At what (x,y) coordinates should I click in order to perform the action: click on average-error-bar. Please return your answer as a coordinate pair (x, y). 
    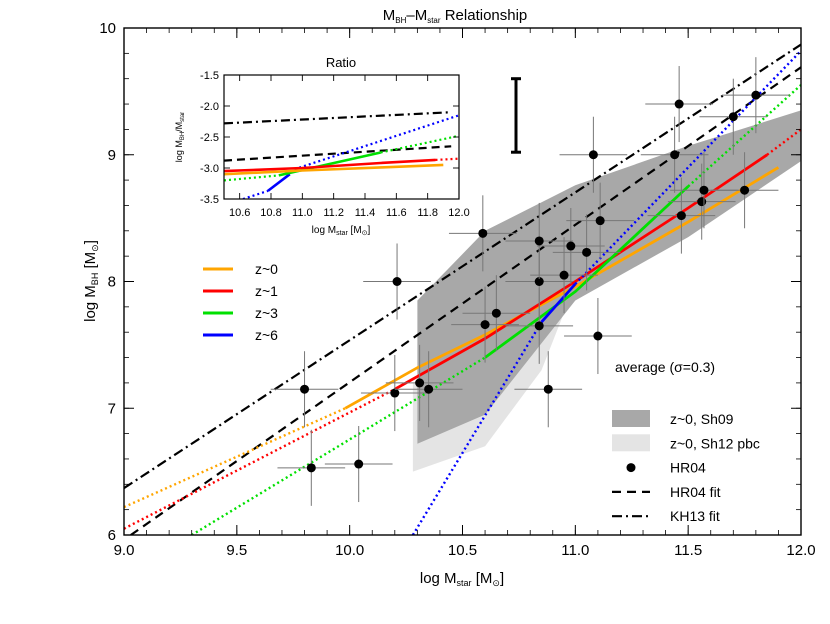
    Looking at the image, I should click on (516, 115).